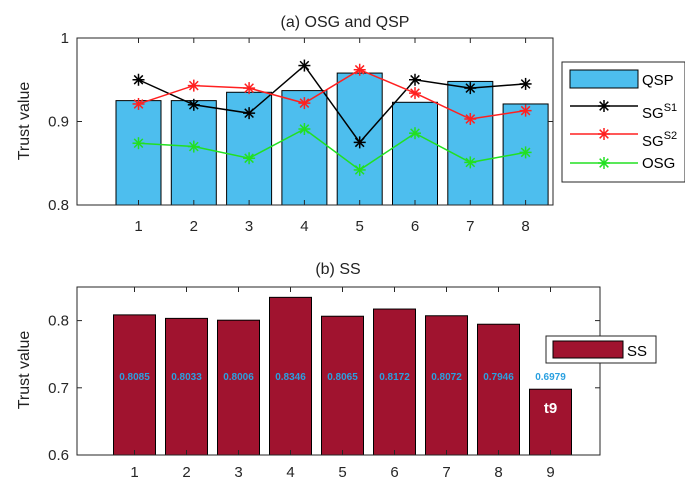  Describe the element at coordinates (58, 455) in the screenshot. I see `chart-b-ytick-label: 0.6` at that location.